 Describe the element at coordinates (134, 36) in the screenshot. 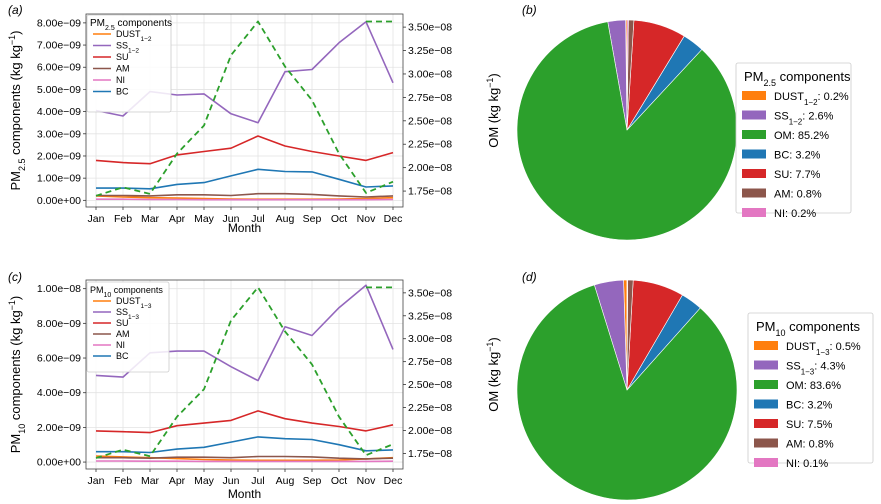

I see `legend-label: DUST1−2` at that location.